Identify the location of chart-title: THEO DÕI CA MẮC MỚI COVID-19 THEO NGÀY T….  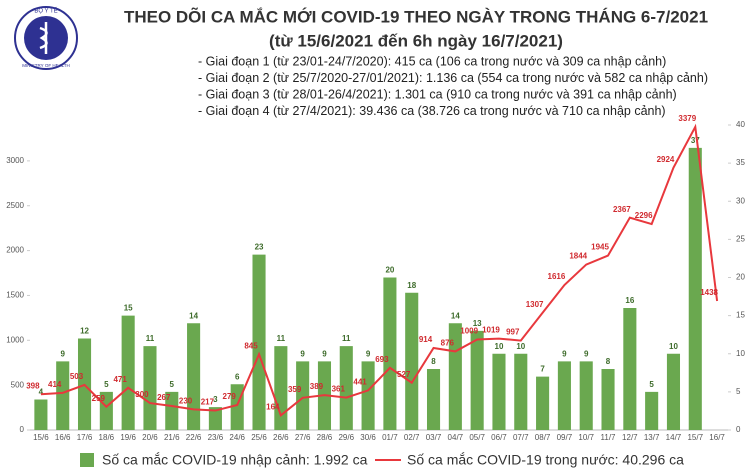
(416, 16).